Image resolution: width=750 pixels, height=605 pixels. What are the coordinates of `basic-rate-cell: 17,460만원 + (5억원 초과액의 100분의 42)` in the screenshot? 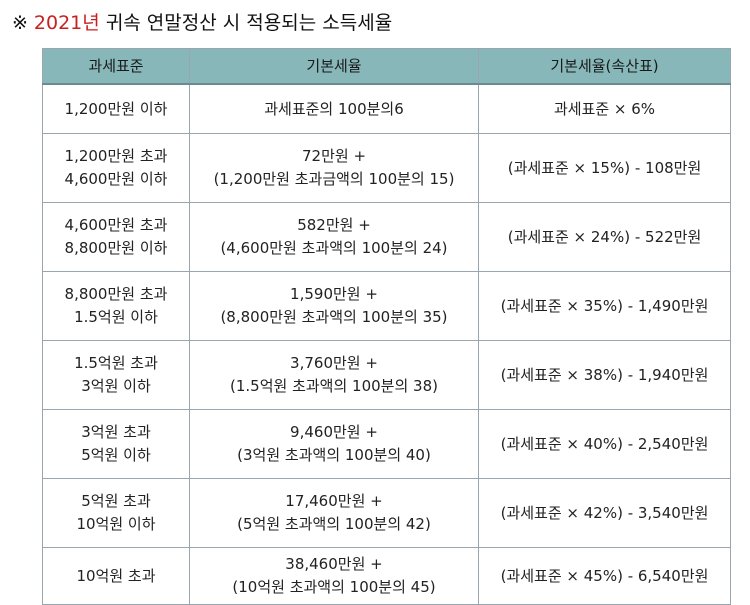 It's located at (334, 513).